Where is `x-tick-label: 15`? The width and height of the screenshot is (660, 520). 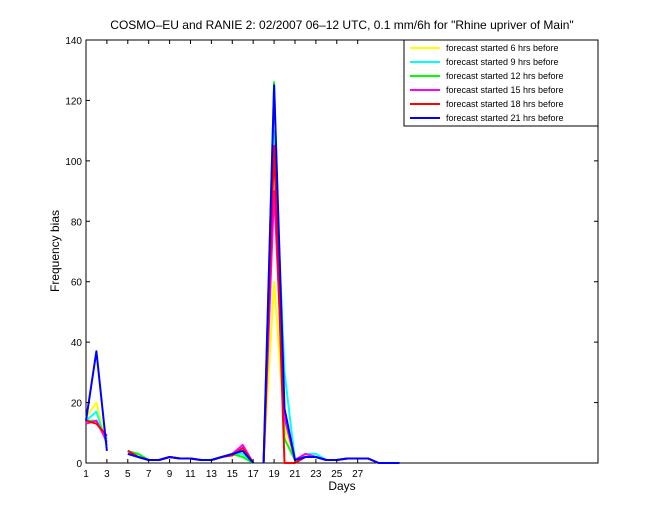 x-tick-label: 15 is located at coordinates (233, 474).